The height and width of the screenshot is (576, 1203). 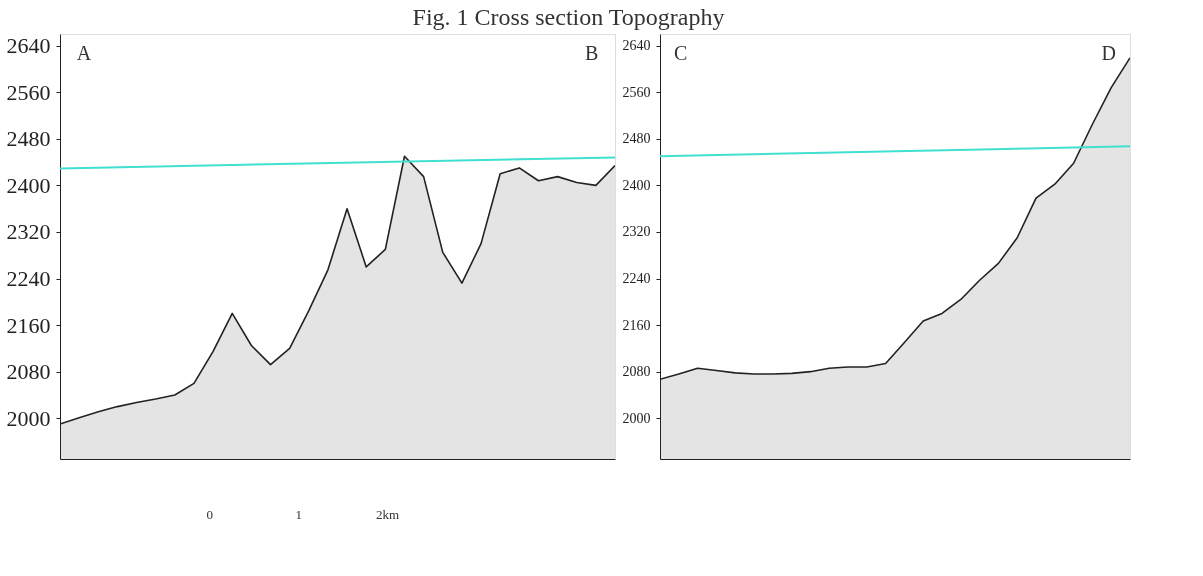 What do you see at coordinates (681, 53) in the screenshot?
I see `annotation: C` at bounding box center [681, 53].